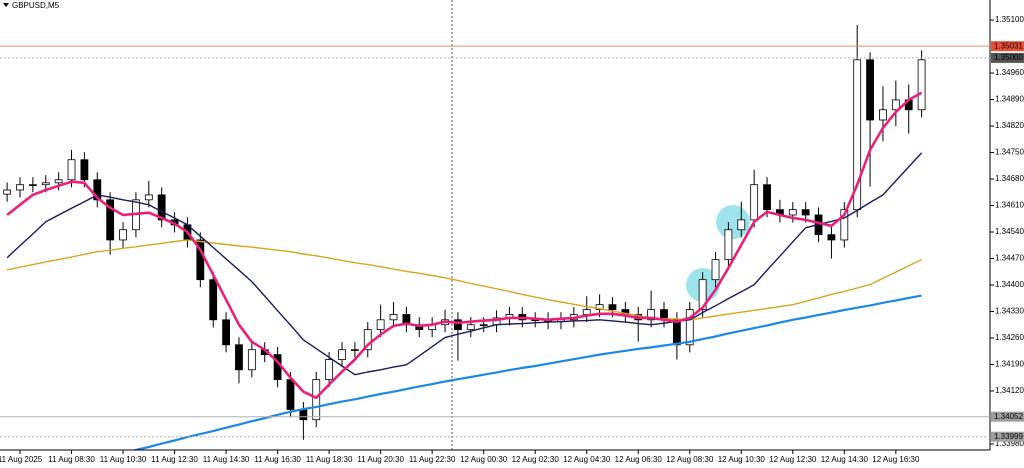 The width and height of the screenshot is (1024, 468). I want to click on y-tick-label: 1.33980, so click(1009, 443).